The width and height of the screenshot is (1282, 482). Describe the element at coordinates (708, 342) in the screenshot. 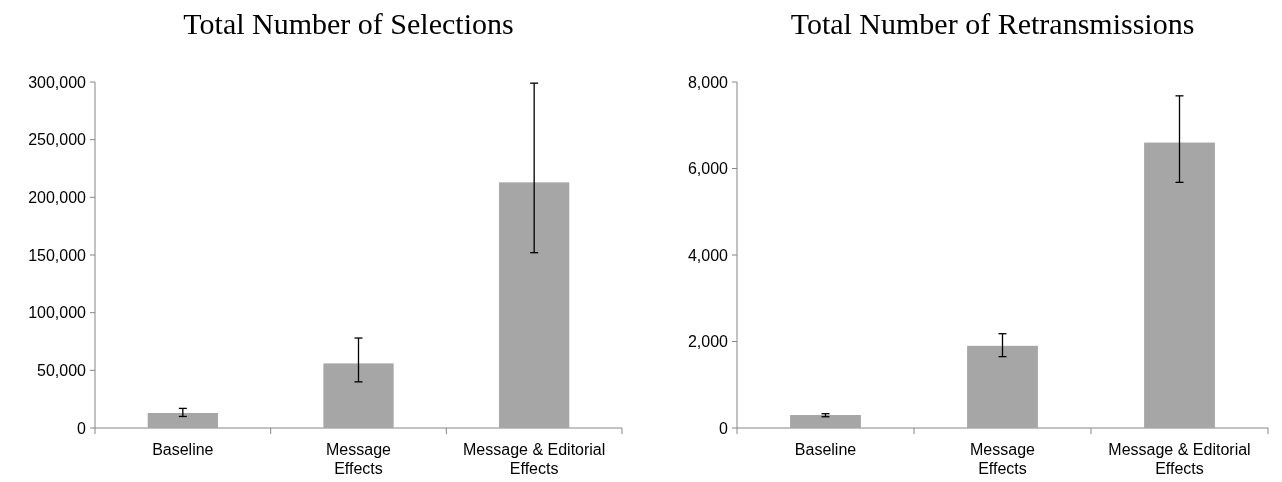

I see `y-tick-label: 2,000` at that location.